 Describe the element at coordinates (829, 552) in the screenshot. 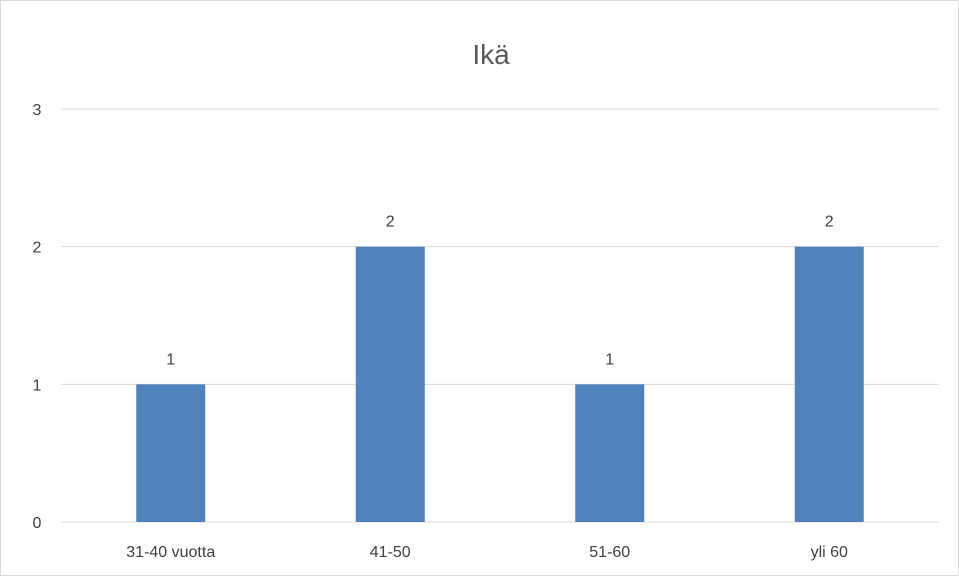

I see `x-tick-label: yli 60` at that location.